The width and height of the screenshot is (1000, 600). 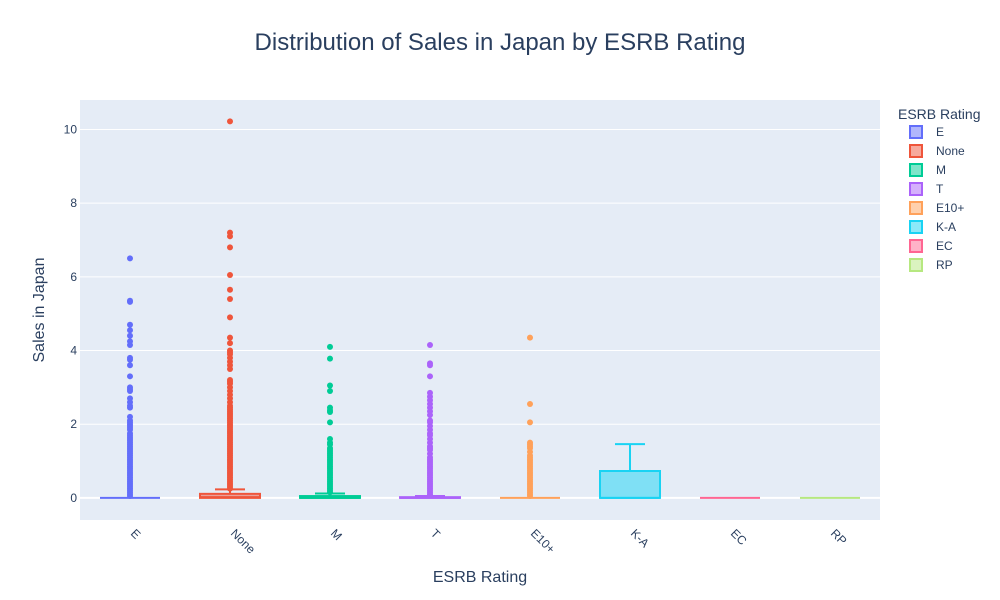 What do you see at coordinates (489, 541) in the screenshot?
I see `x-axis: E None M T E10+ K-A EC RP` at bounding box center [489, 541].